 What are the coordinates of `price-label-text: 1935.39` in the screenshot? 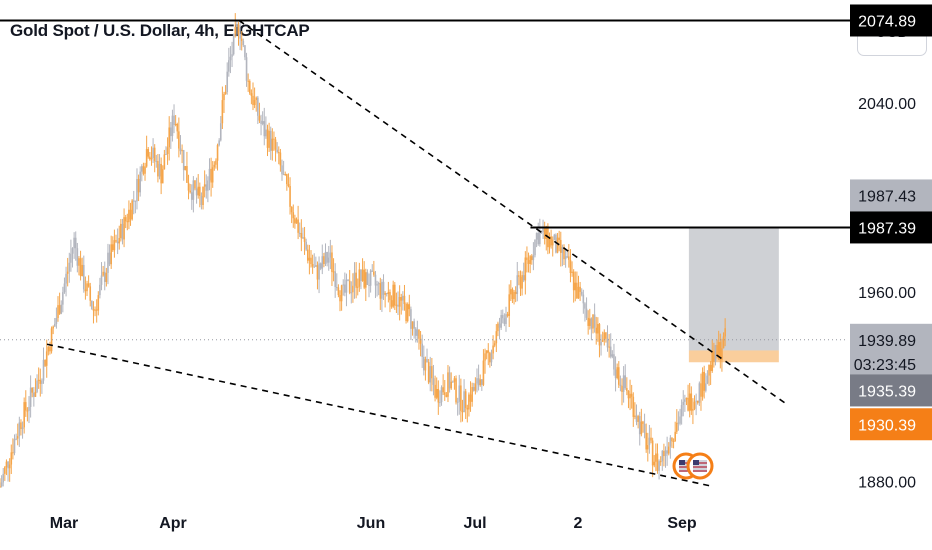 It's located at (887, 391).